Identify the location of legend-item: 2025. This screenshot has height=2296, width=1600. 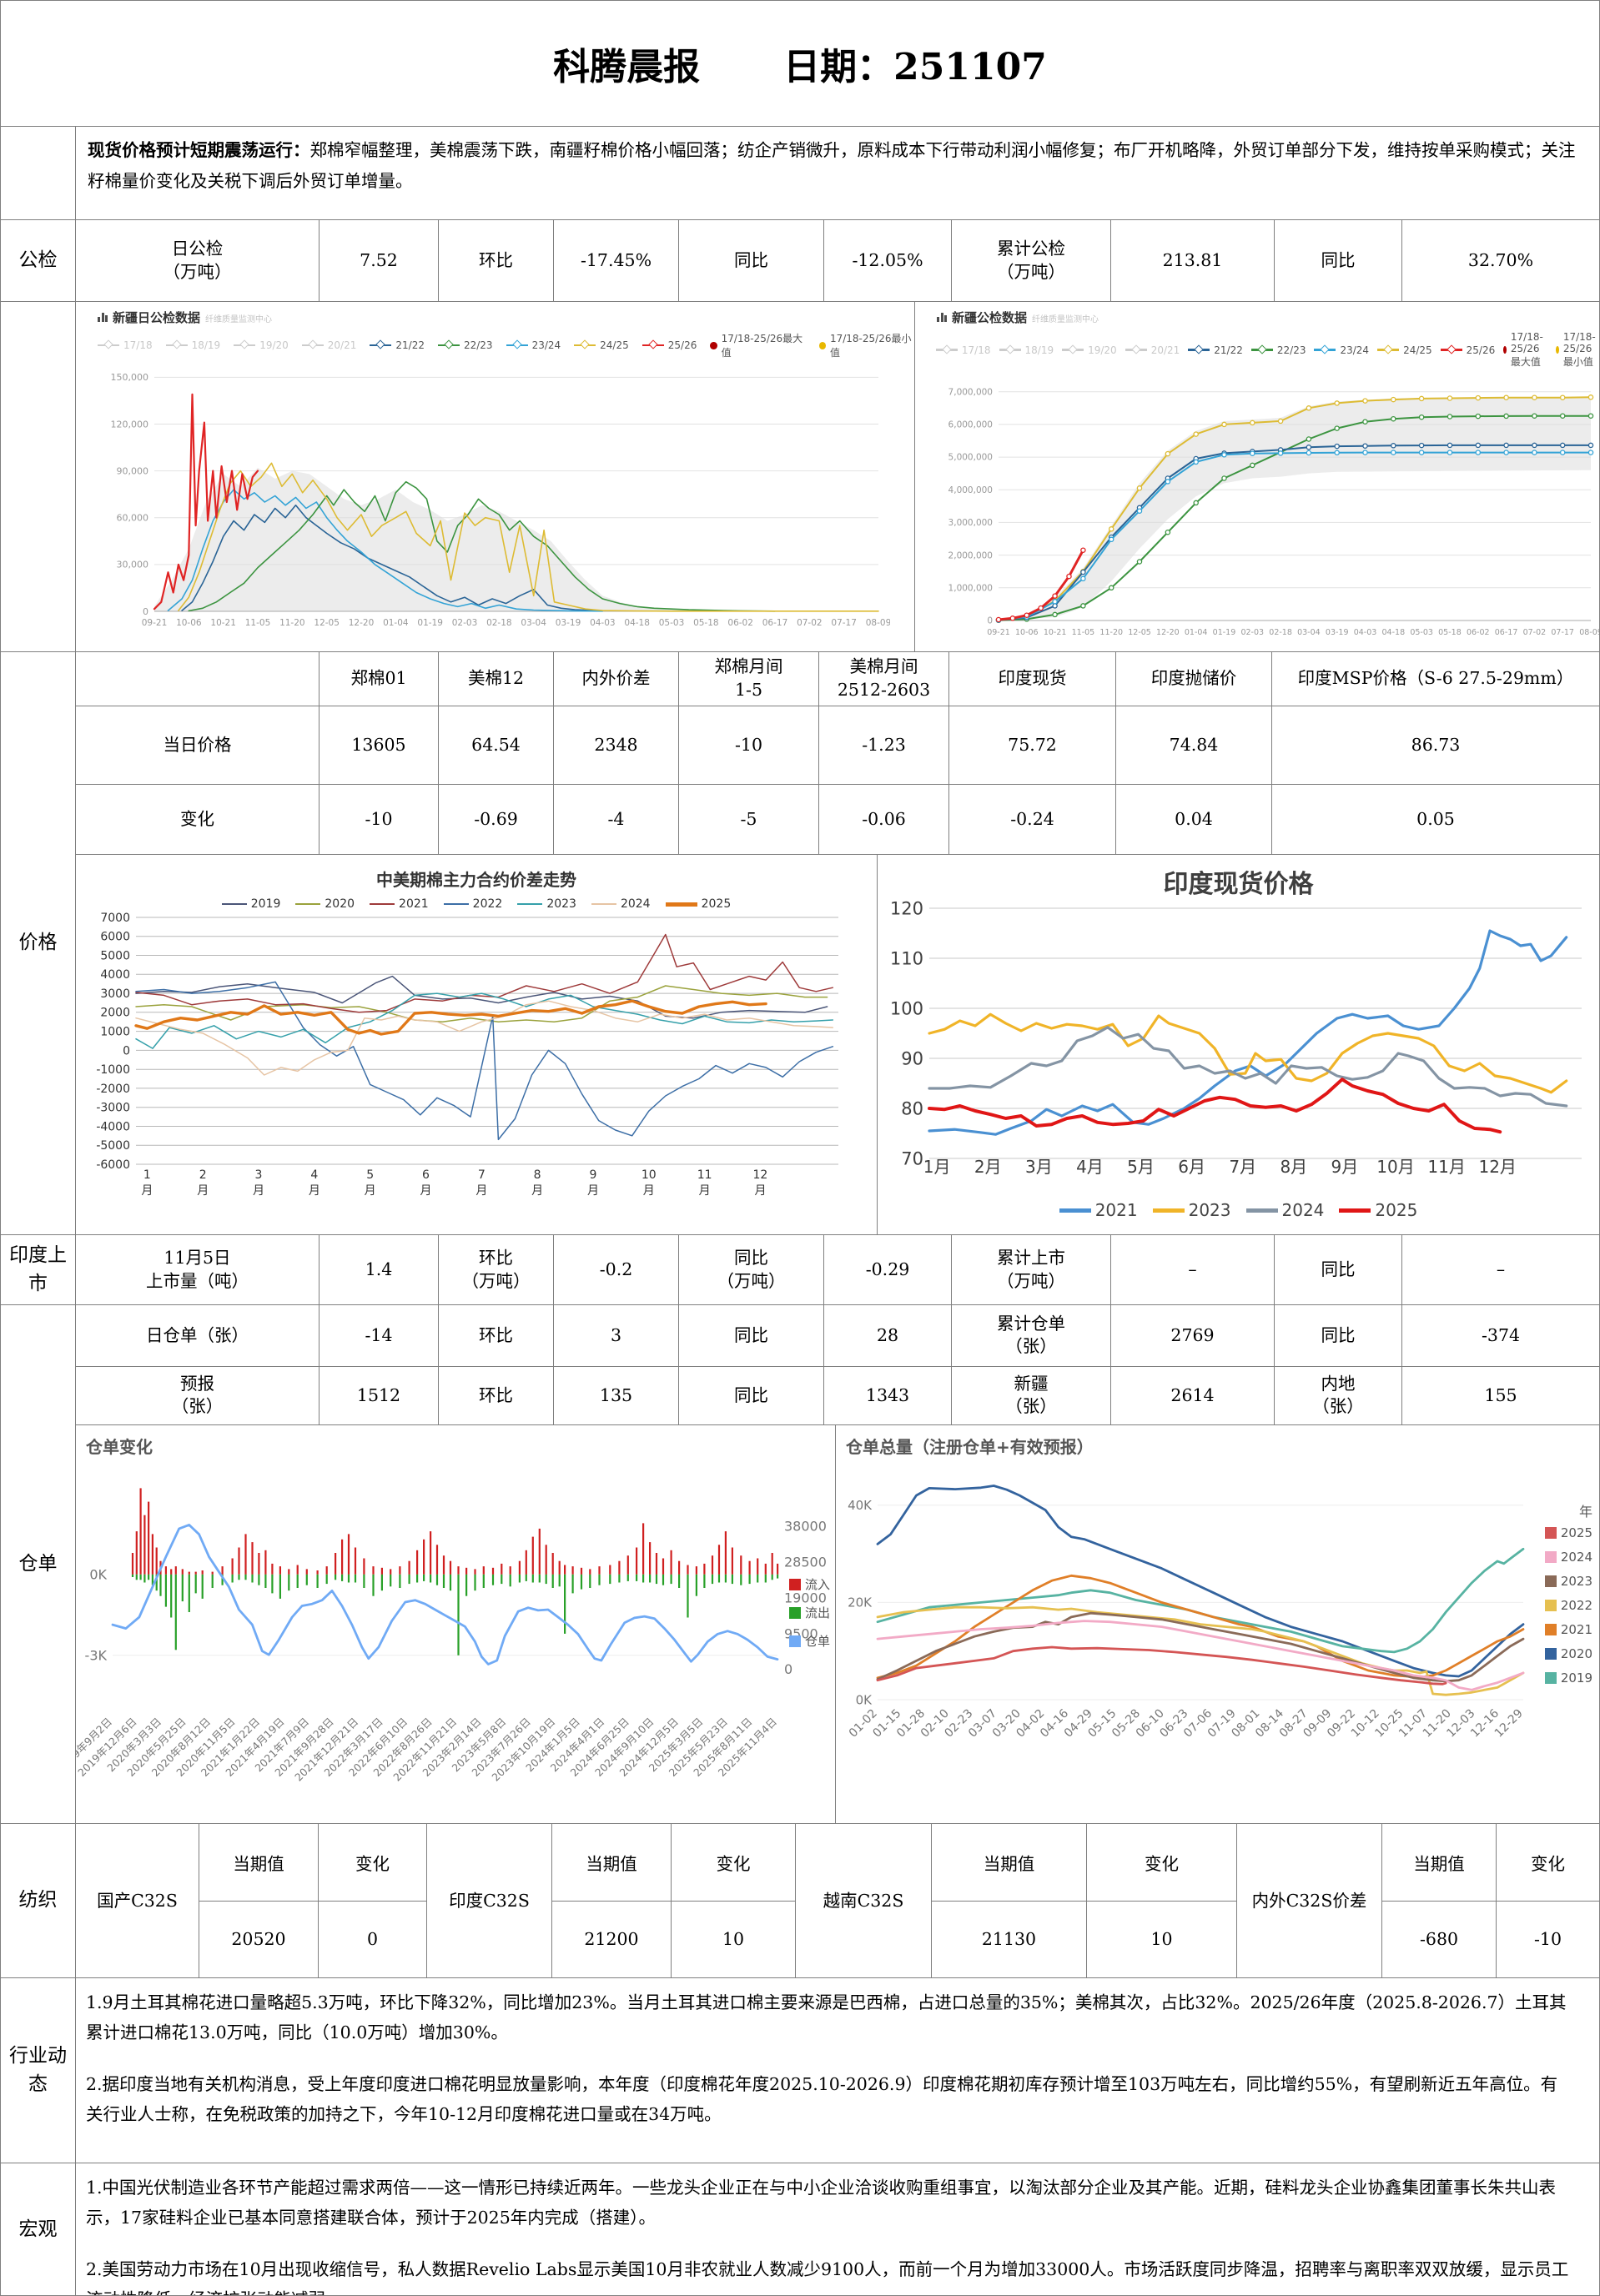
(1568, 1532).